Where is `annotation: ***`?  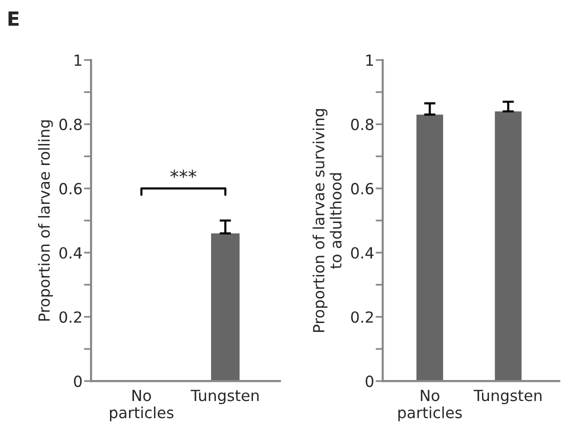
annotation: *** is located at coordinates (183, 174).